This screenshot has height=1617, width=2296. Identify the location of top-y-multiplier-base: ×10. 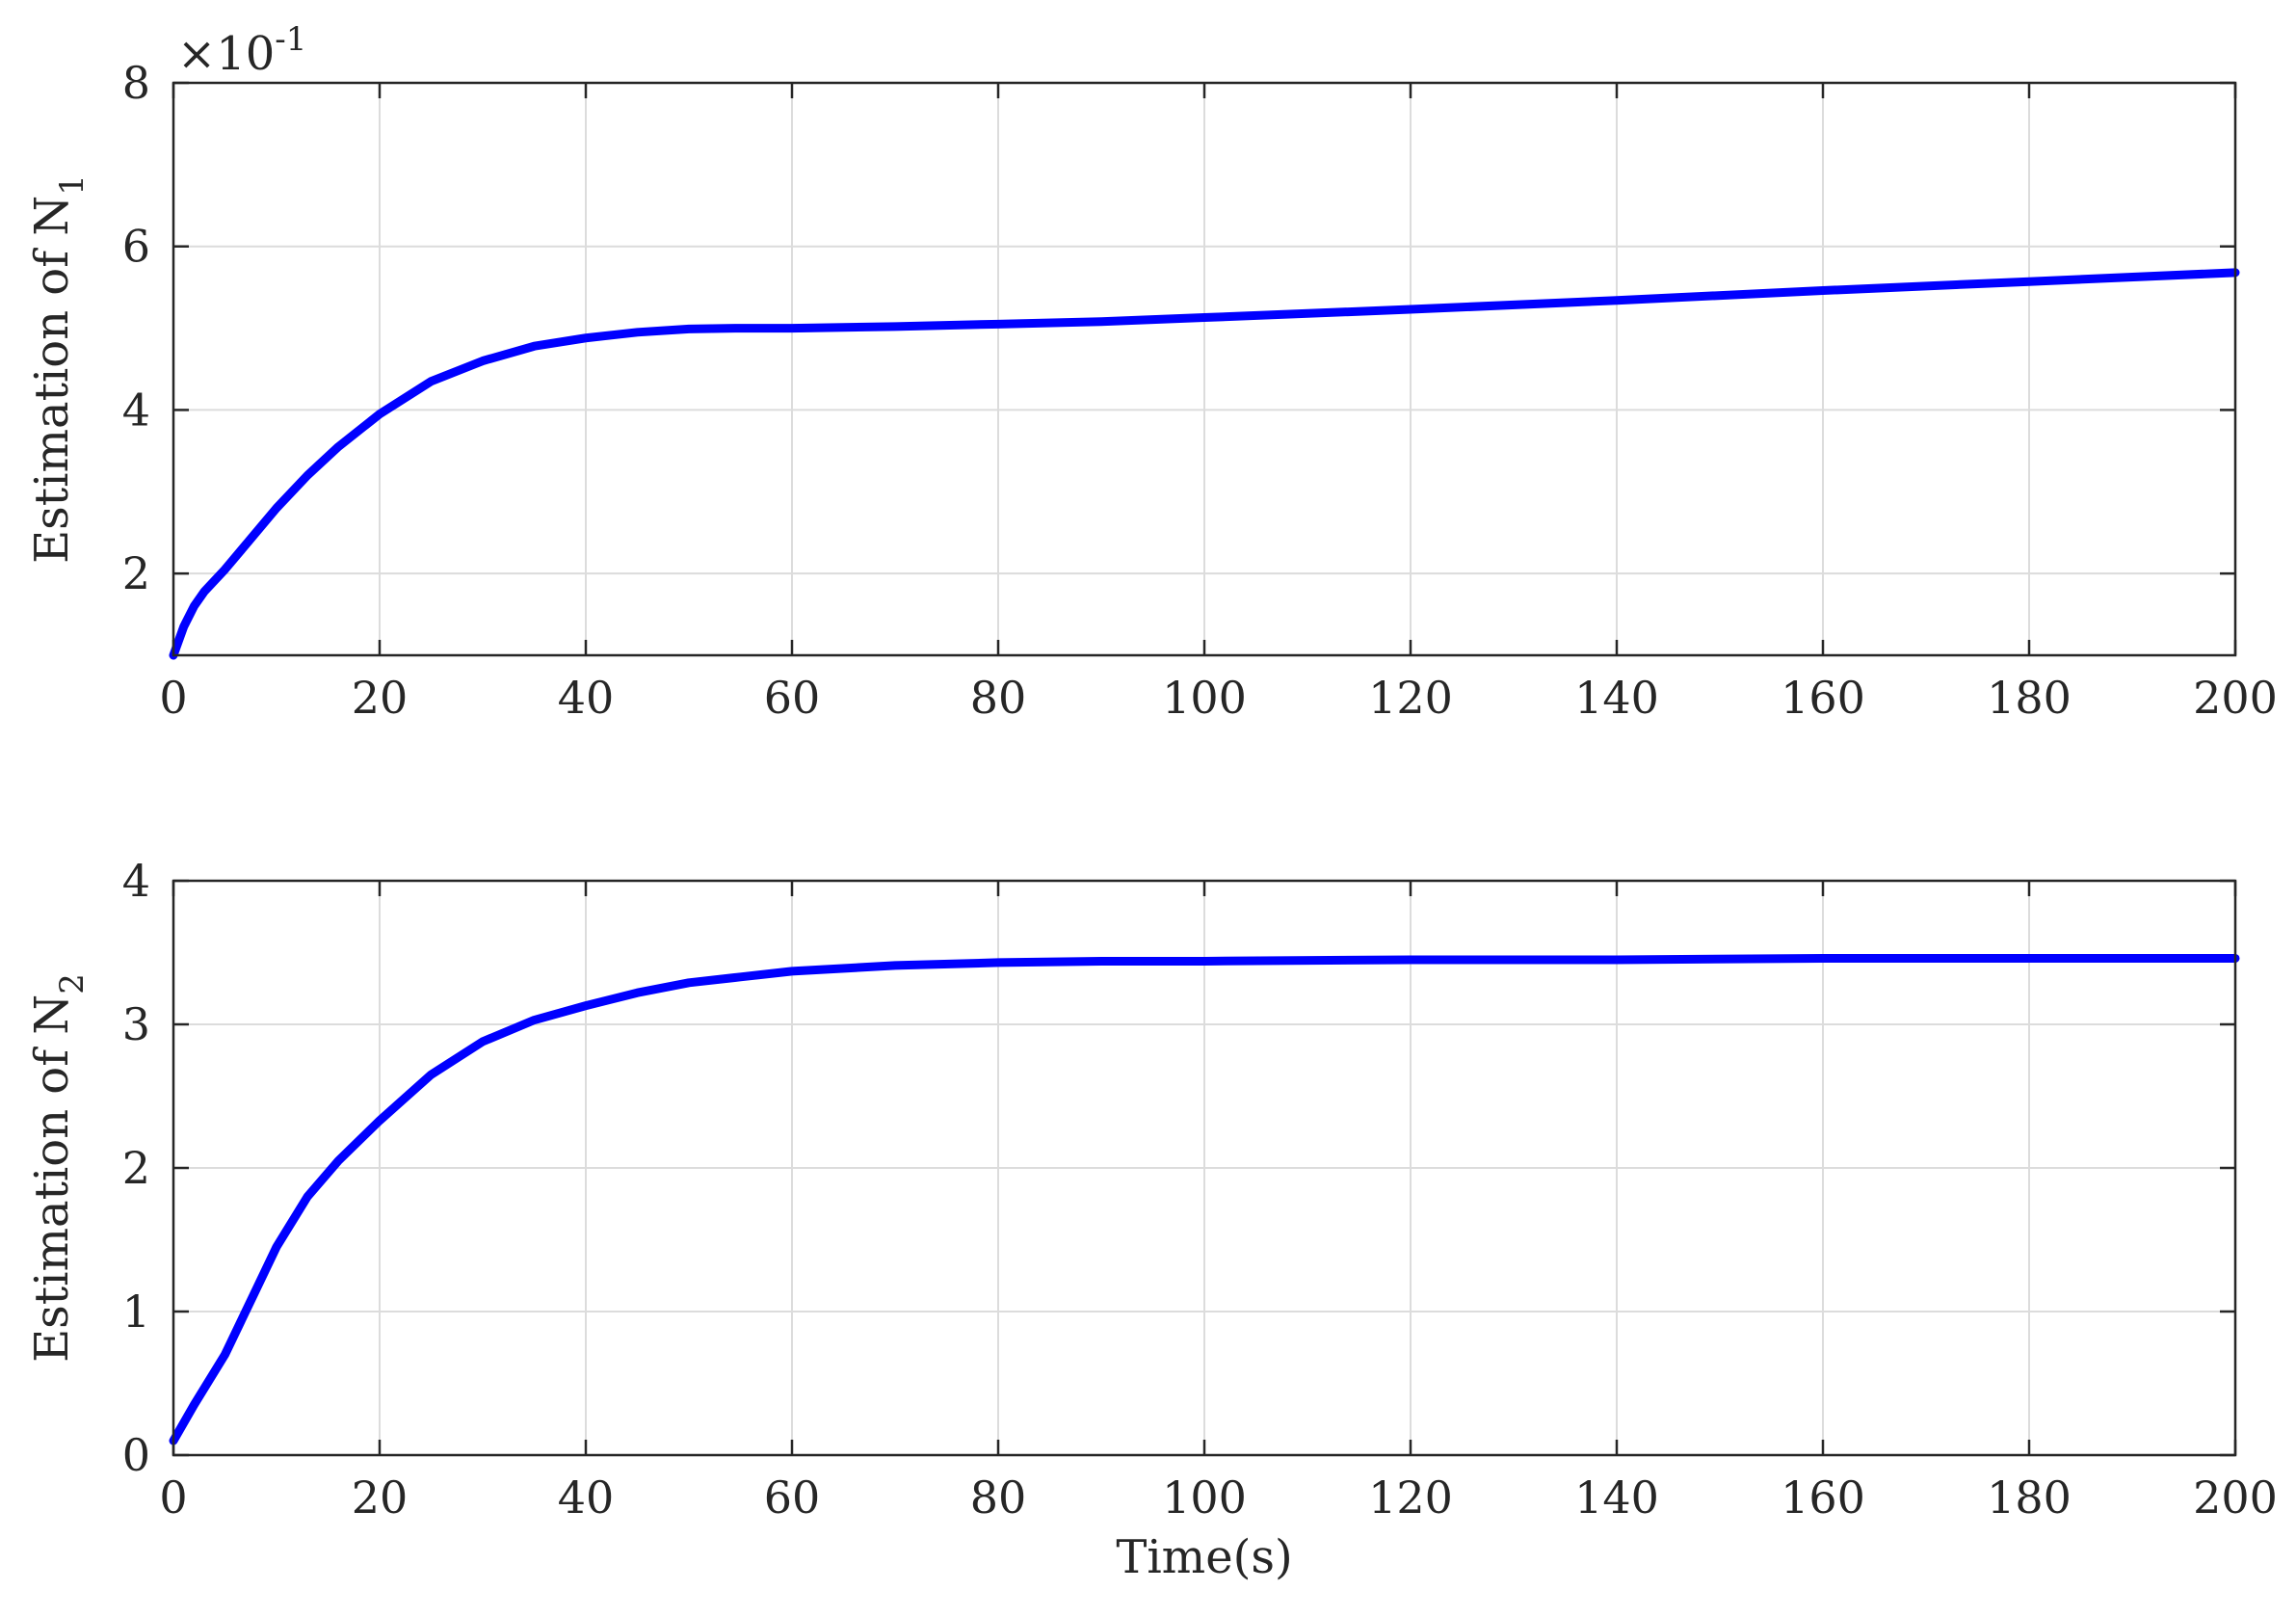
(226, 54).